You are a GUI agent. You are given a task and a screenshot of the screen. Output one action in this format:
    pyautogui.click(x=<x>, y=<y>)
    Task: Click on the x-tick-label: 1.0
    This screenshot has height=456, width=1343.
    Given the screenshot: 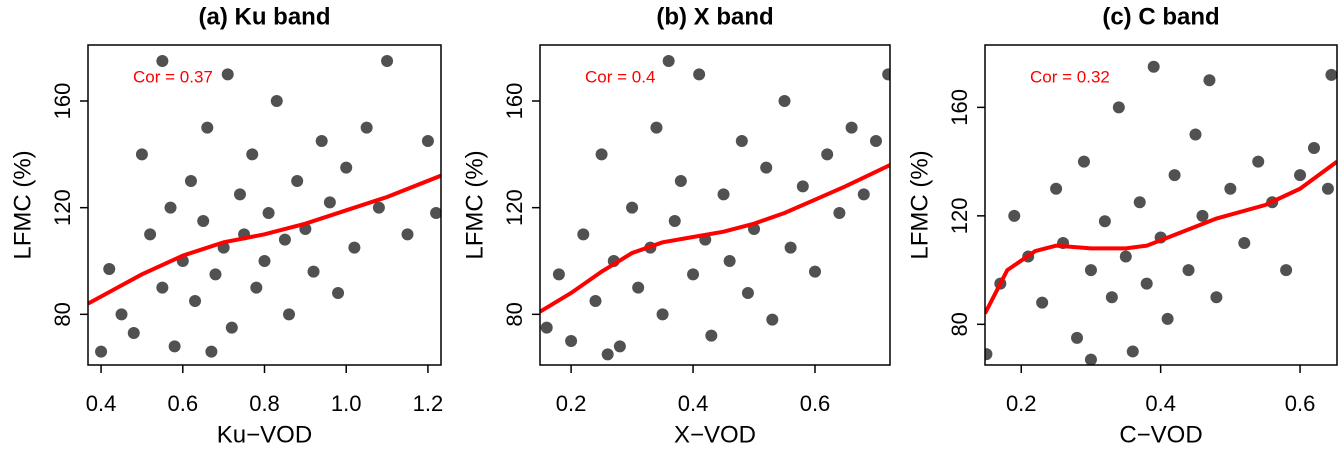 What is the action you would take?
    pyautogui.click(x=346, y=403)
    